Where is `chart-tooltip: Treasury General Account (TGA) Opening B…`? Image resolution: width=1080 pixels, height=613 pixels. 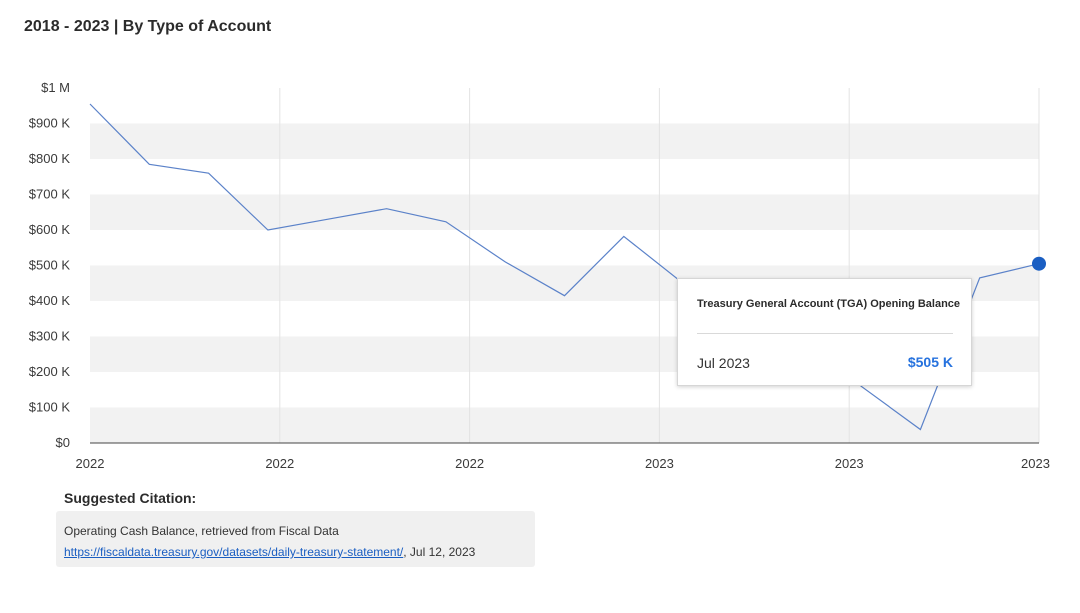 chart-tooltip: Treasury General Account (TGA) Opening B… is located at coordinates (824, 332).